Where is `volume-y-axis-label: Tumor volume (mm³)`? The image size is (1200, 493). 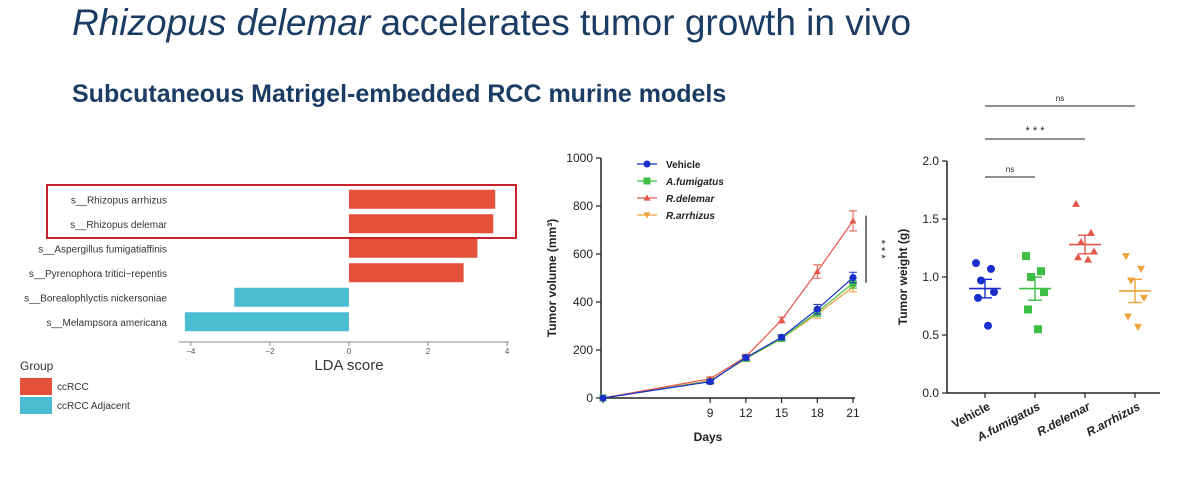 volume-y-axis-label: Tumor volume (mm³) is located at coordinates (552, 278).